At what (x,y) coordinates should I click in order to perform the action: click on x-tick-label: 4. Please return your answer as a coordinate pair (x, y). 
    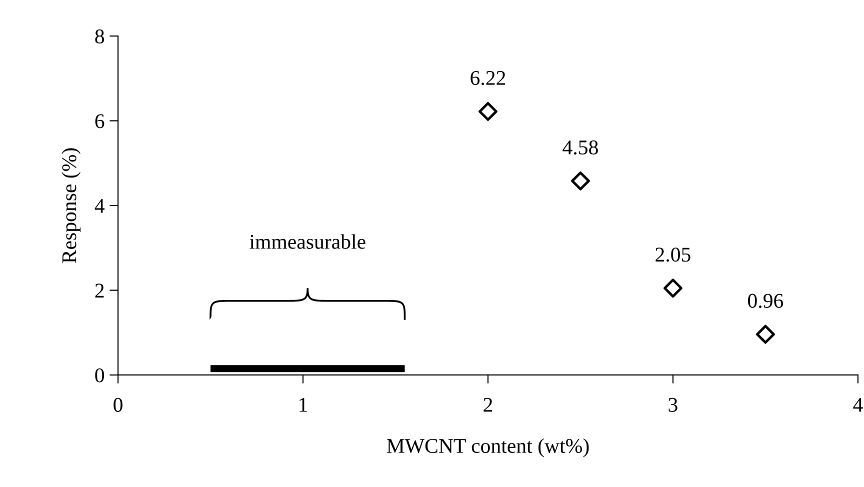
    Looking at the image, I should click on (858, 405).